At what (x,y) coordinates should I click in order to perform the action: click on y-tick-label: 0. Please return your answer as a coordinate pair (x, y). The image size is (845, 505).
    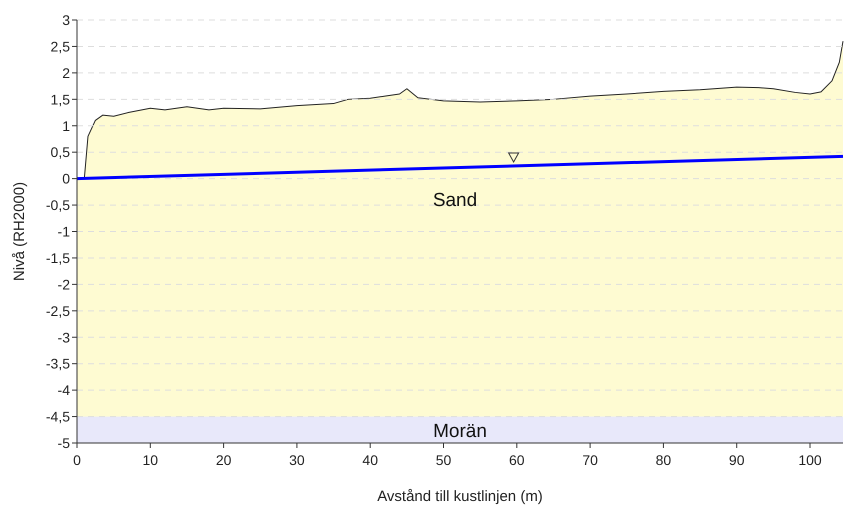
    Looking at the image, I should click on (66, 178).